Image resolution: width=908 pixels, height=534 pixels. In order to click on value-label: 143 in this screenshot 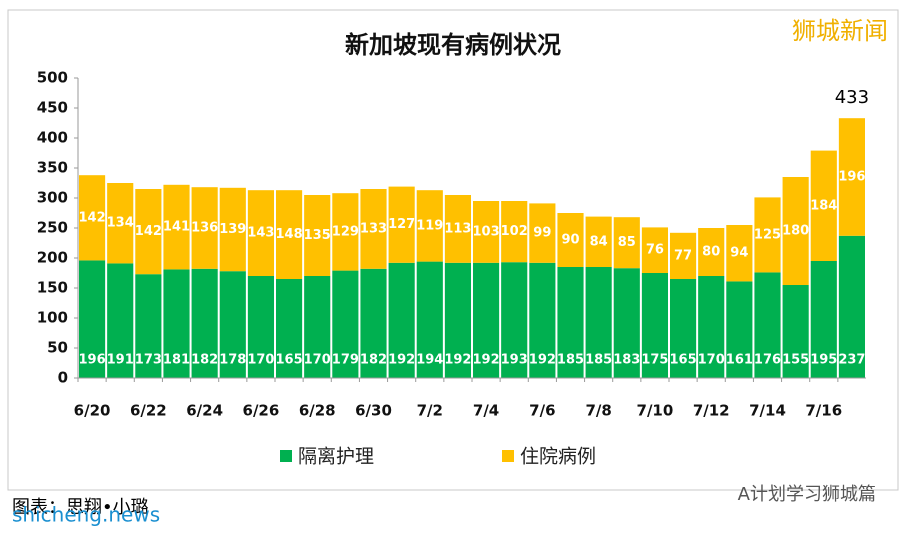, I will do `click(260, 233)`.